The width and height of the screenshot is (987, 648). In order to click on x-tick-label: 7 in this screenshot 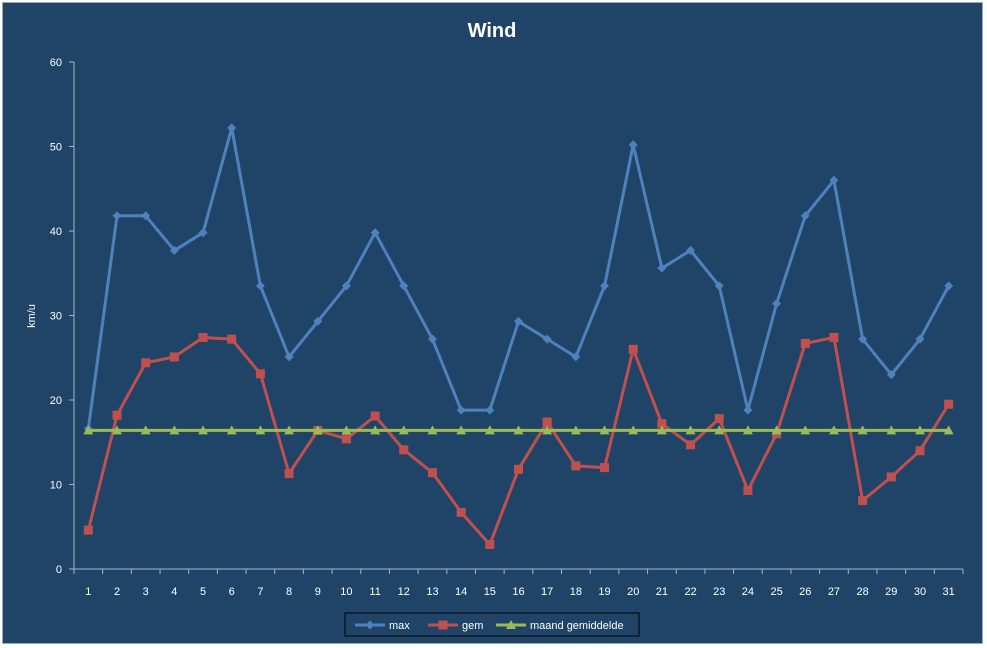, I will do `click(260, 592)`.